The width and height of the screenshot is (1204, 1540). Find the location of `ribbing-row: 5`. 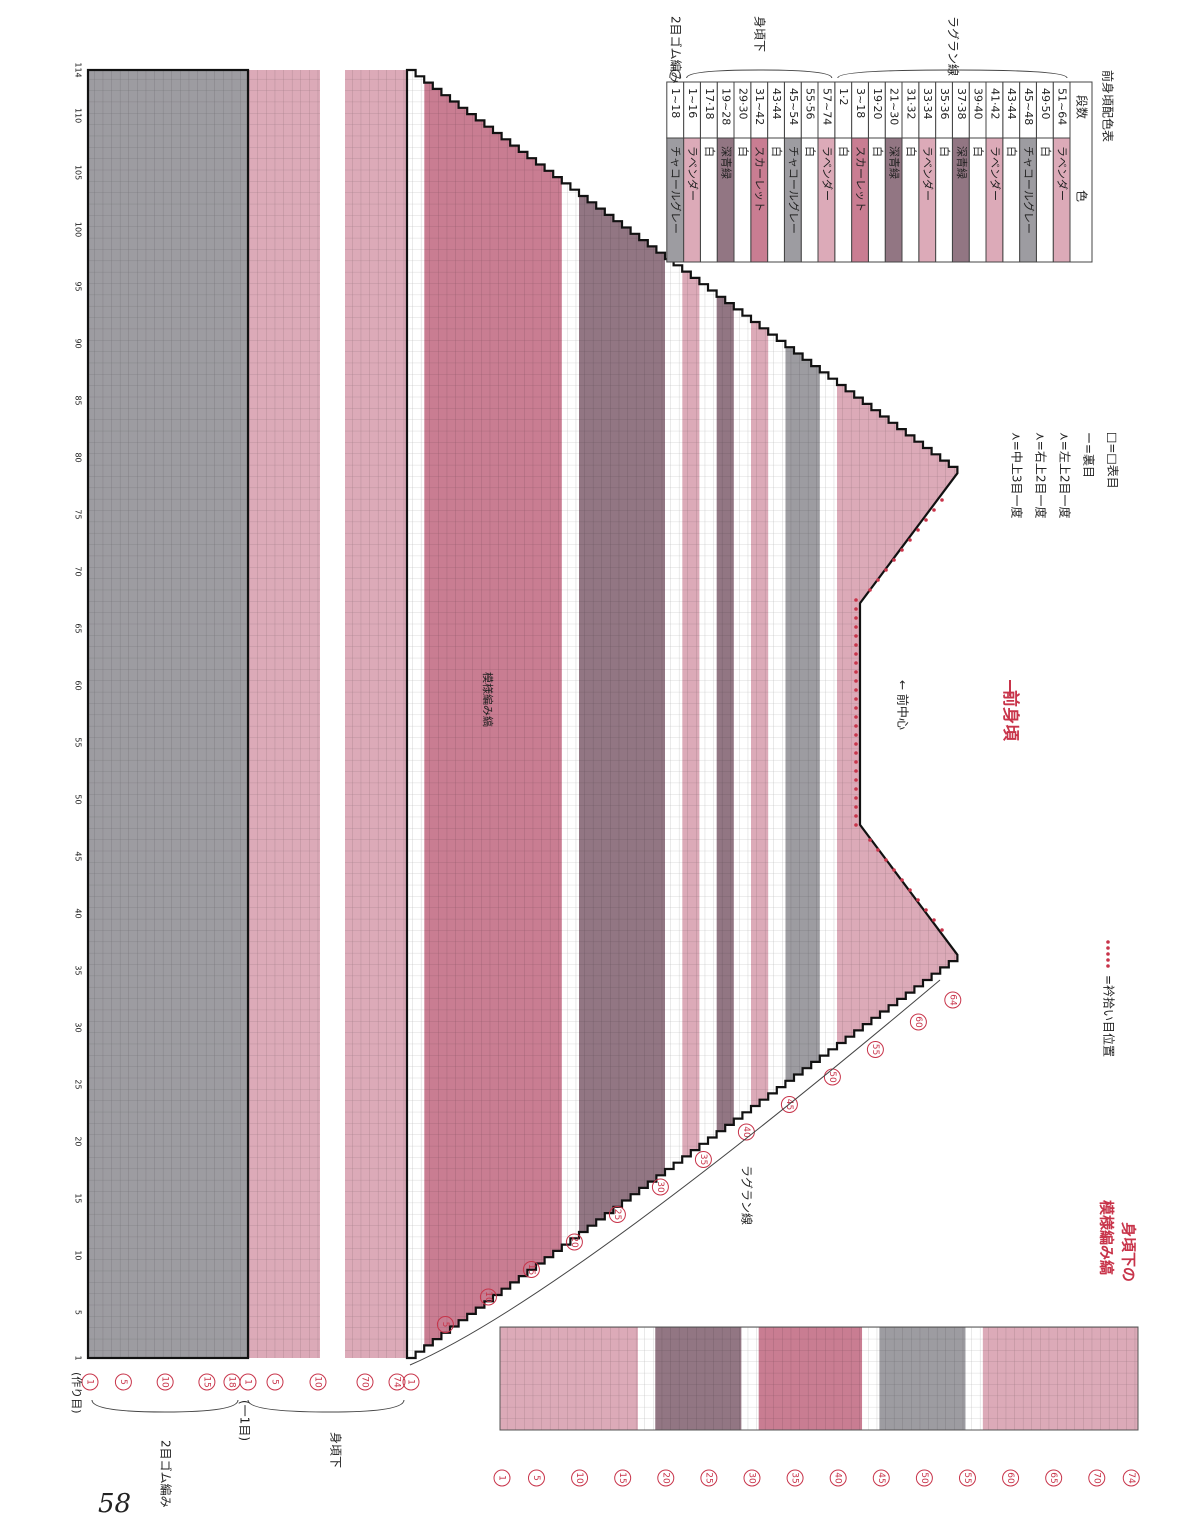

ribbing-row: 5 is located at coordinates (123, 1382).